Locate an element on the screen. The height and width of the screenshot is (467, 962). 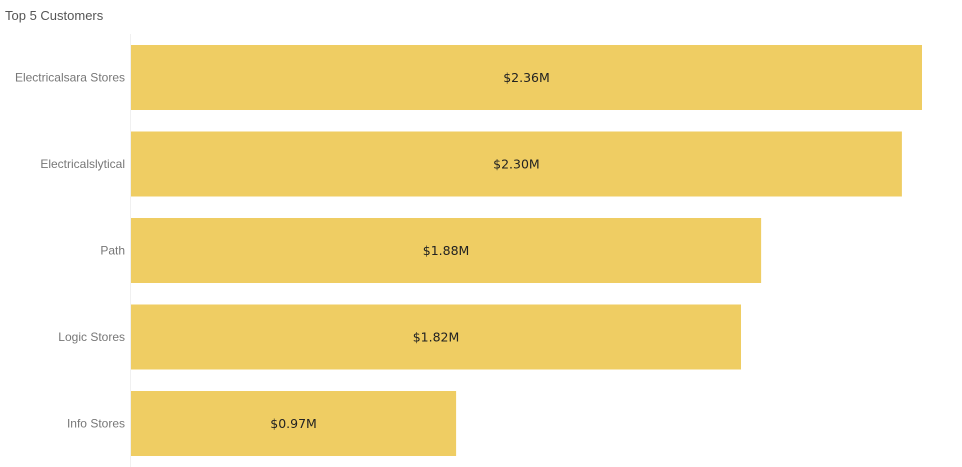
value-label: $2.36M is located at coordinates (526, 77).